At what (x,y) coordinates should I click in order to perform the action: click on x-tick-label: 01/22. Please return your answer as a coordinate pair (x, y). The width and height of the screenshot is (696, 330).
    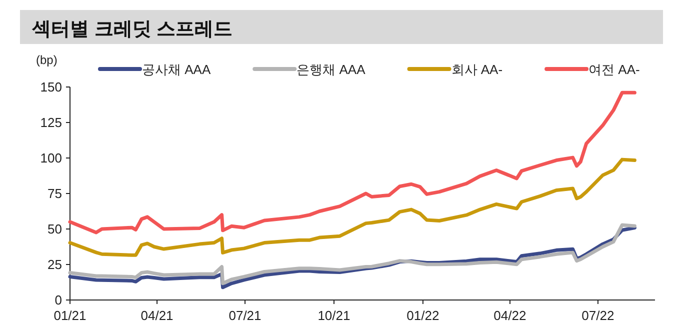
    Looking at the image, I should click on (423, 315).